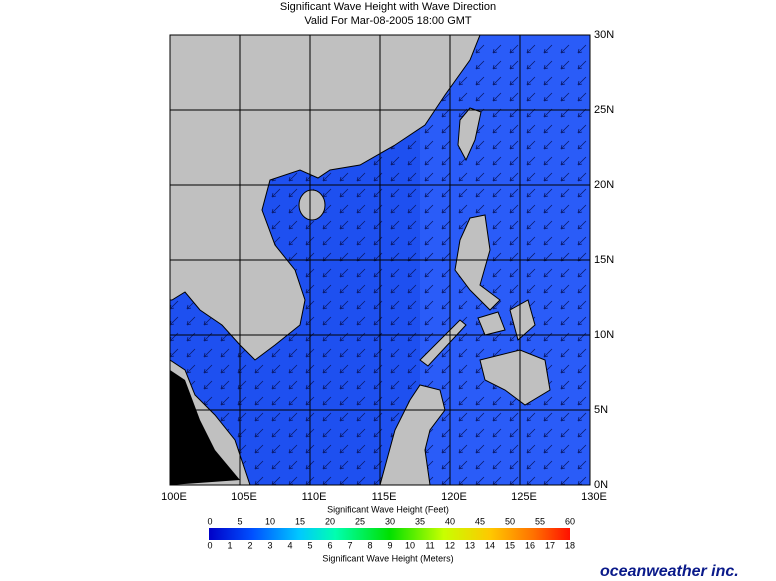 This screenshot has width=776, height=581. Describe the element at coordinates (244, 497) in the screenshot. I see `lon-label: 105E` at that location.